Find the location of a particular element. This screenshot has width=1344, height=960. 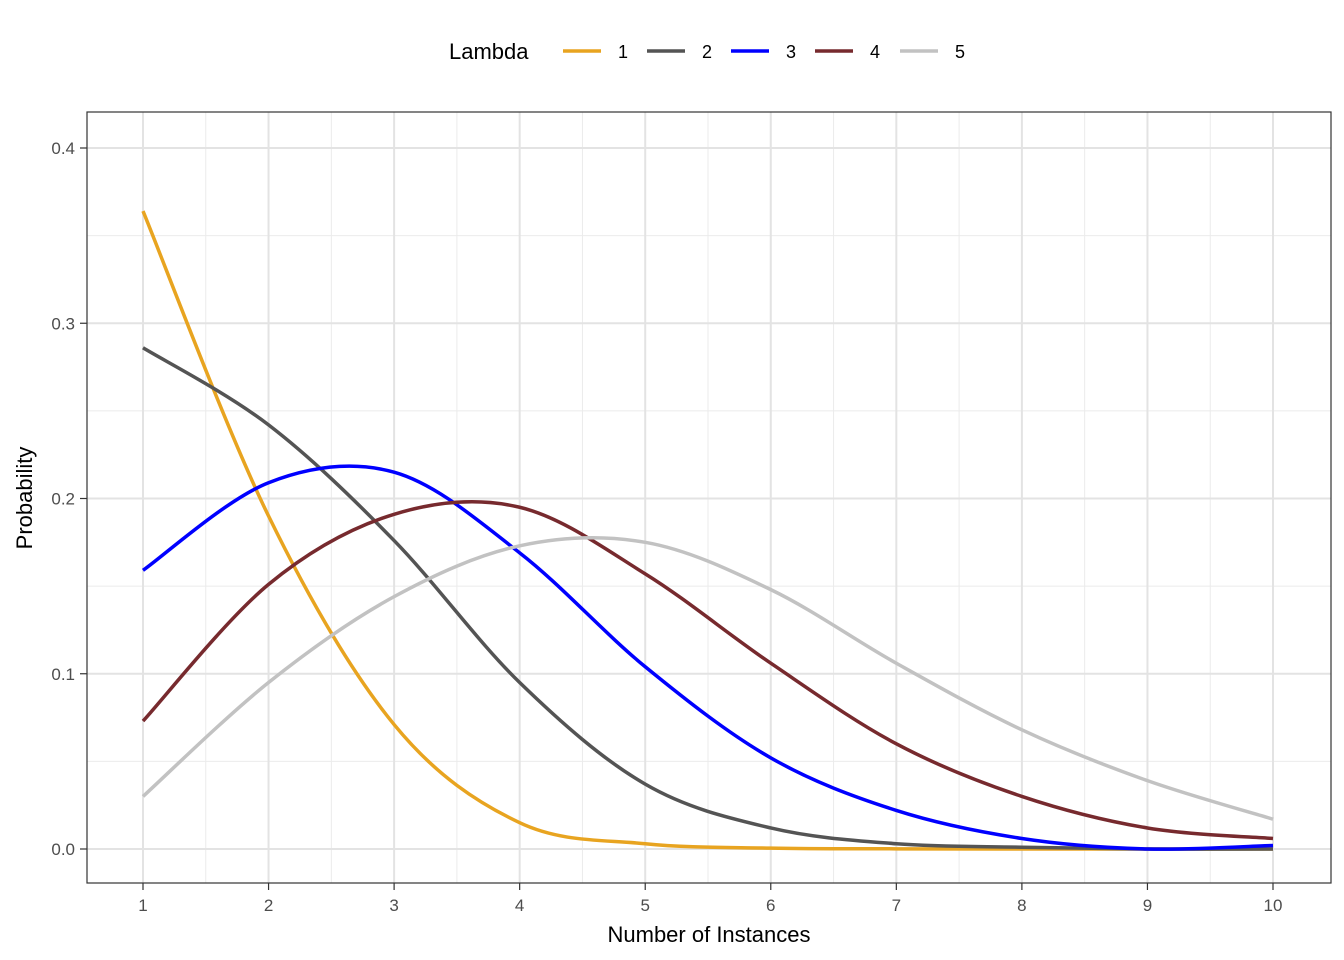

legend: Lambda 1 2 3 4 5 is located at coordinates (707, 51).